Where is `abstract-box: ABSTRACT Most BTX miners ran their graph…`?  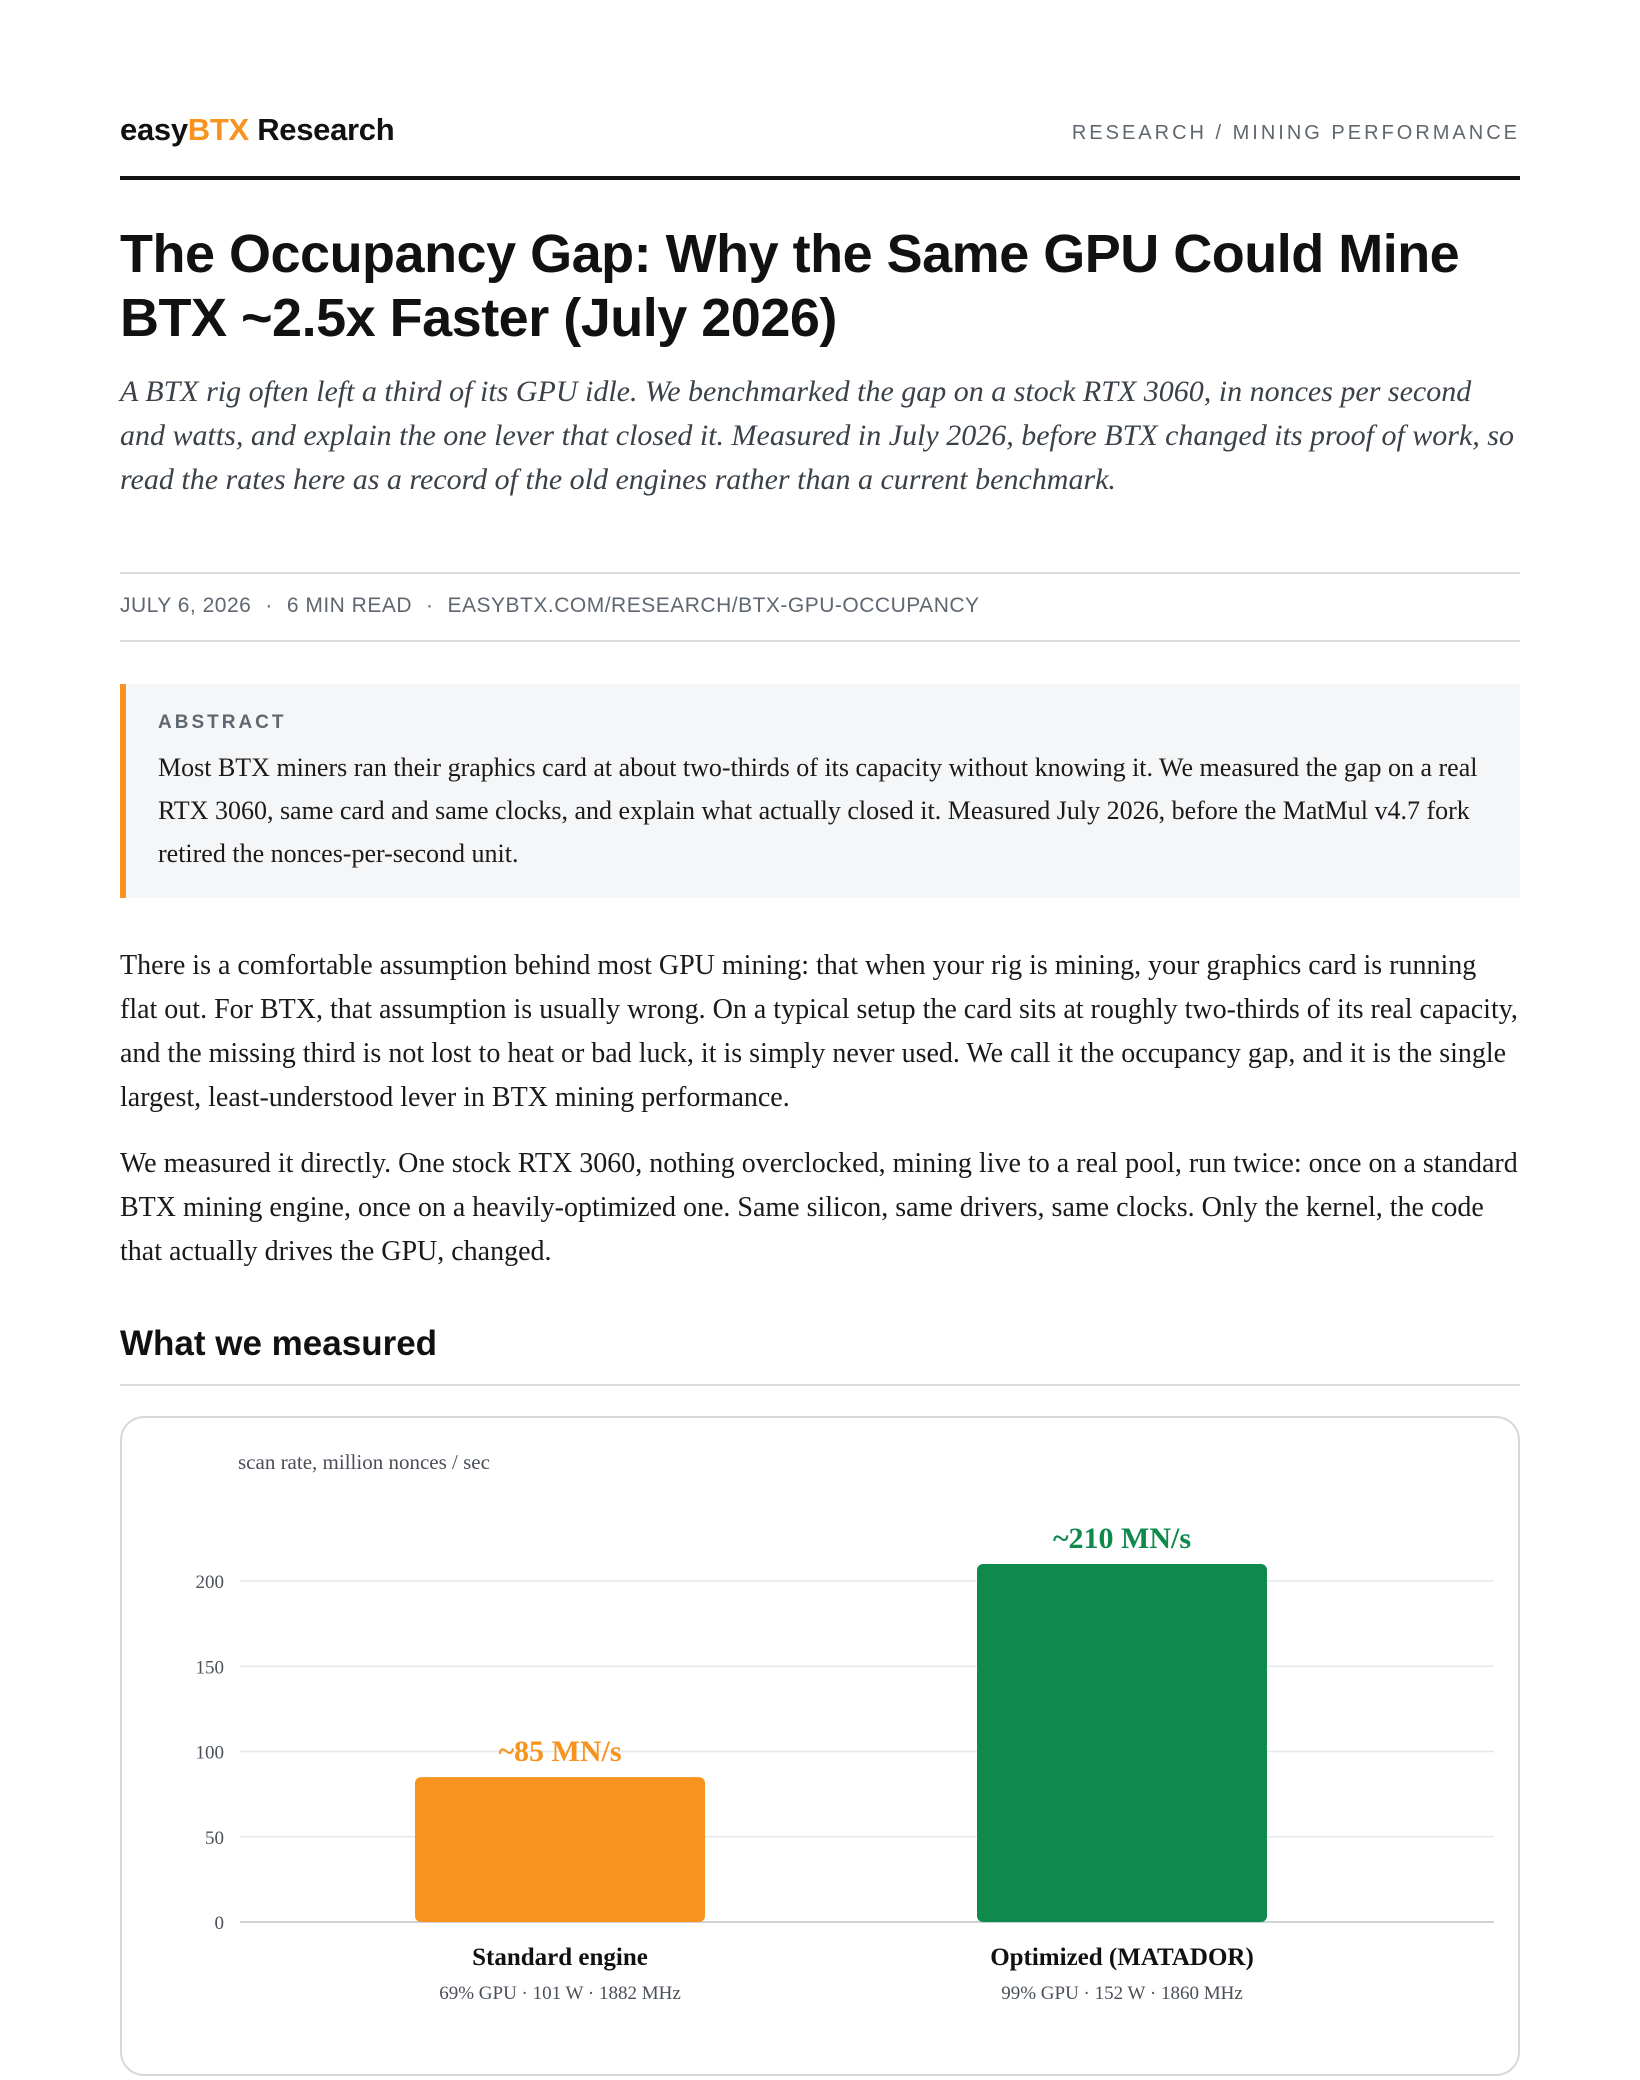
abstract-box: ABSTRACT Most BTX miners ran their graph… is located at coordinates (820, 791).